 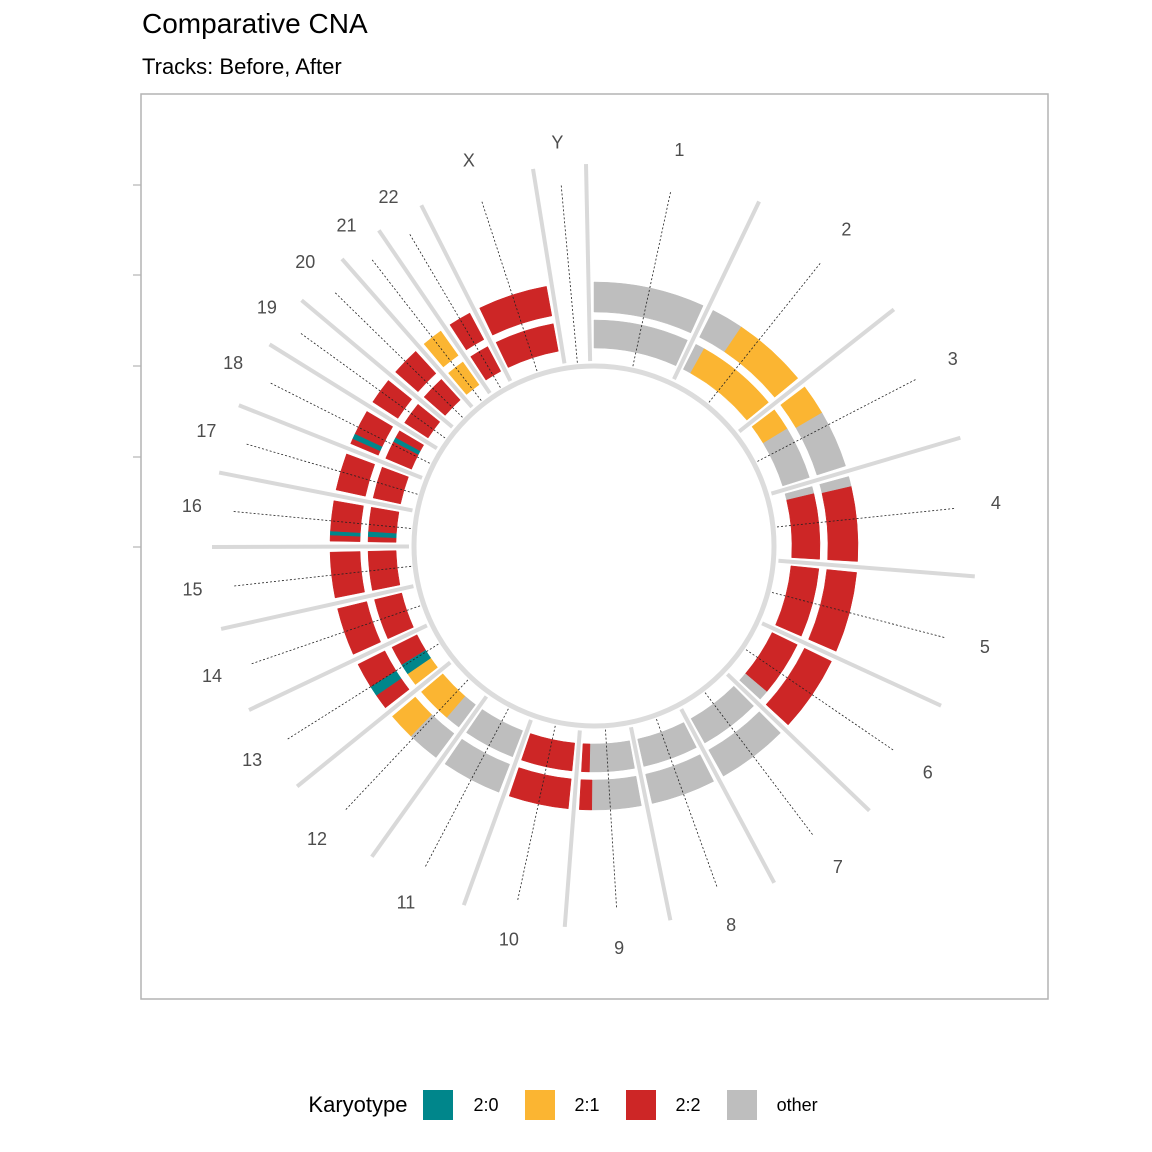 I want to click on chromosome-label-1: 1, so click(x=679, y=150).